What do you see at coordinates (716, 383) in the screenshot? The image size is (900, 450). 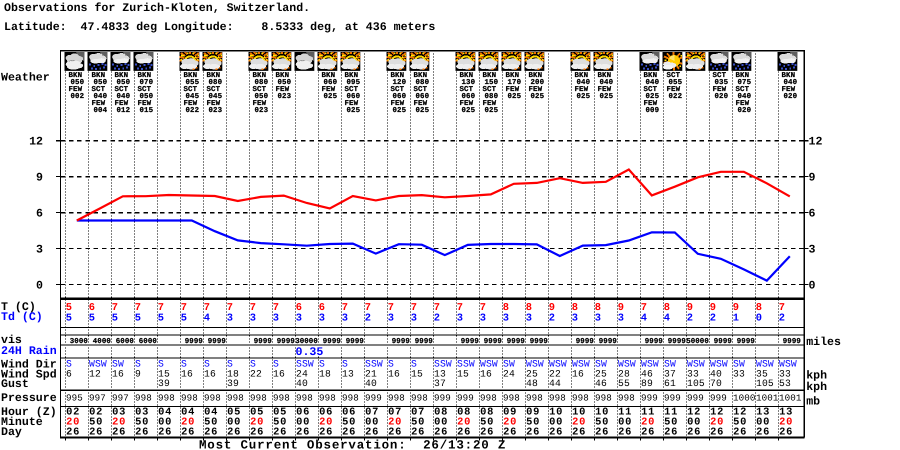 I see `svg-text: 70` at bounding box center [716, 383].